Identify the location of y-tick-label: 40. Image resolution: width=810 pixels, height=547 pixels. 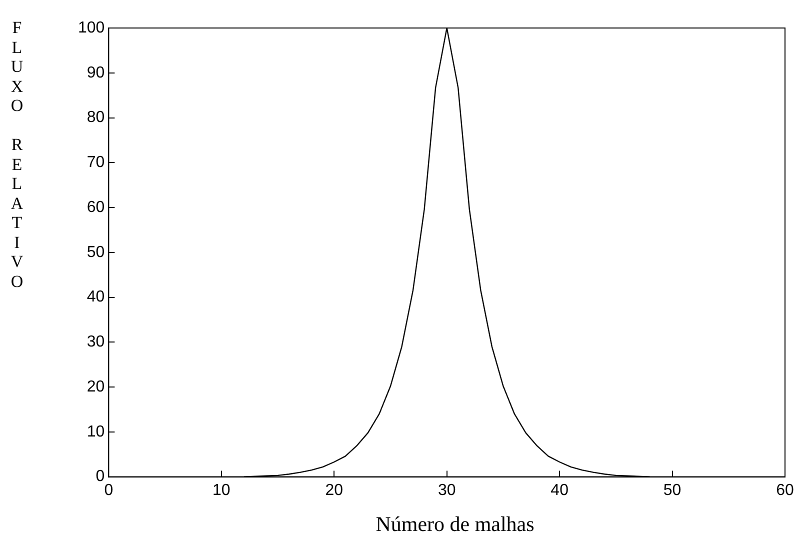
(95, 297).